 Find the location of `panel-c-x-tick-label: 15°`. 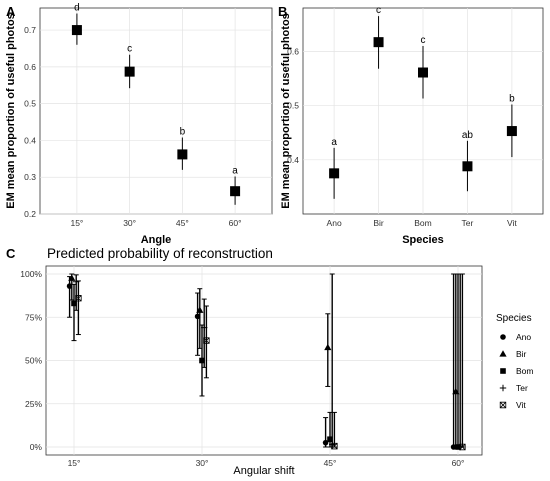

panel-c-x-tick-label: 15° is located at coordinates (74, 463).